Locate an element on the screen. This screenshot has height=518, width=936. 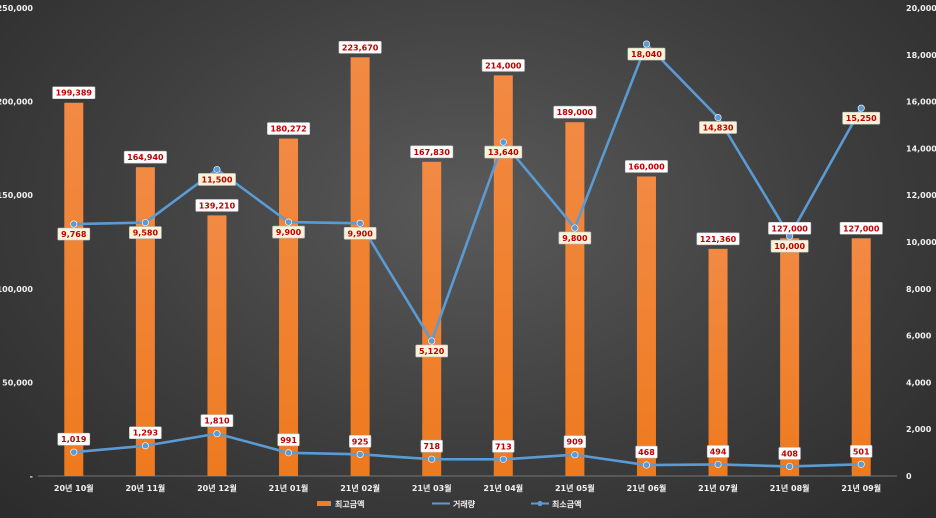
volume-data-label: 9,800 is located at coordinates (575, 238).